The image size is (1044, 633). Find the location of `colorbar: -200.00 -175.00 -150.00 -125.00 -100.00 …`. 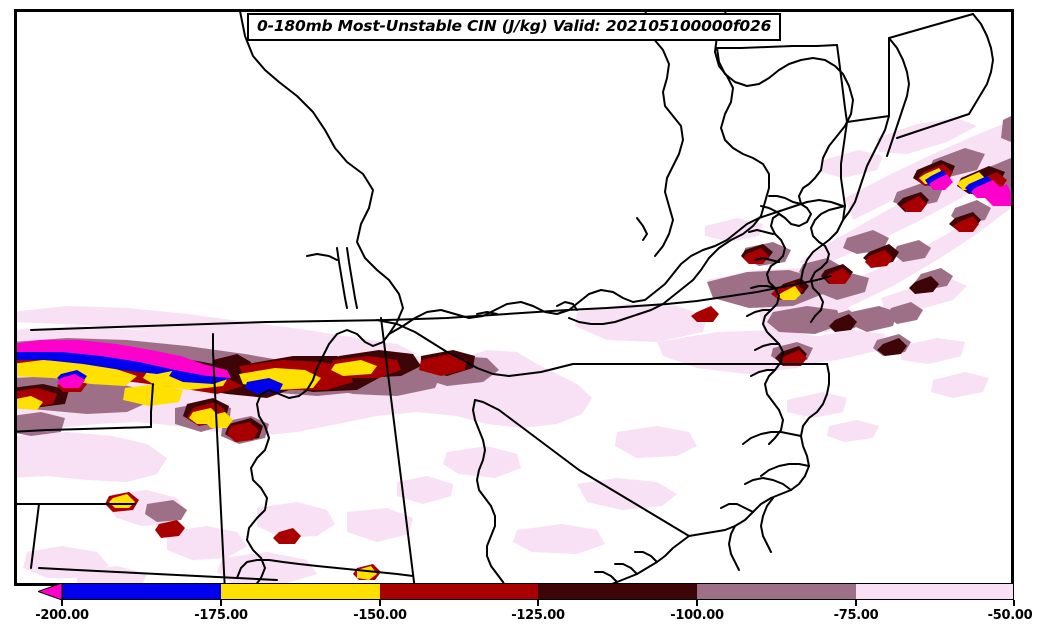

colorbar: -200.00 -175.00 -150.00 -125.00 -100.00 … is located at coordinates (522, 608).